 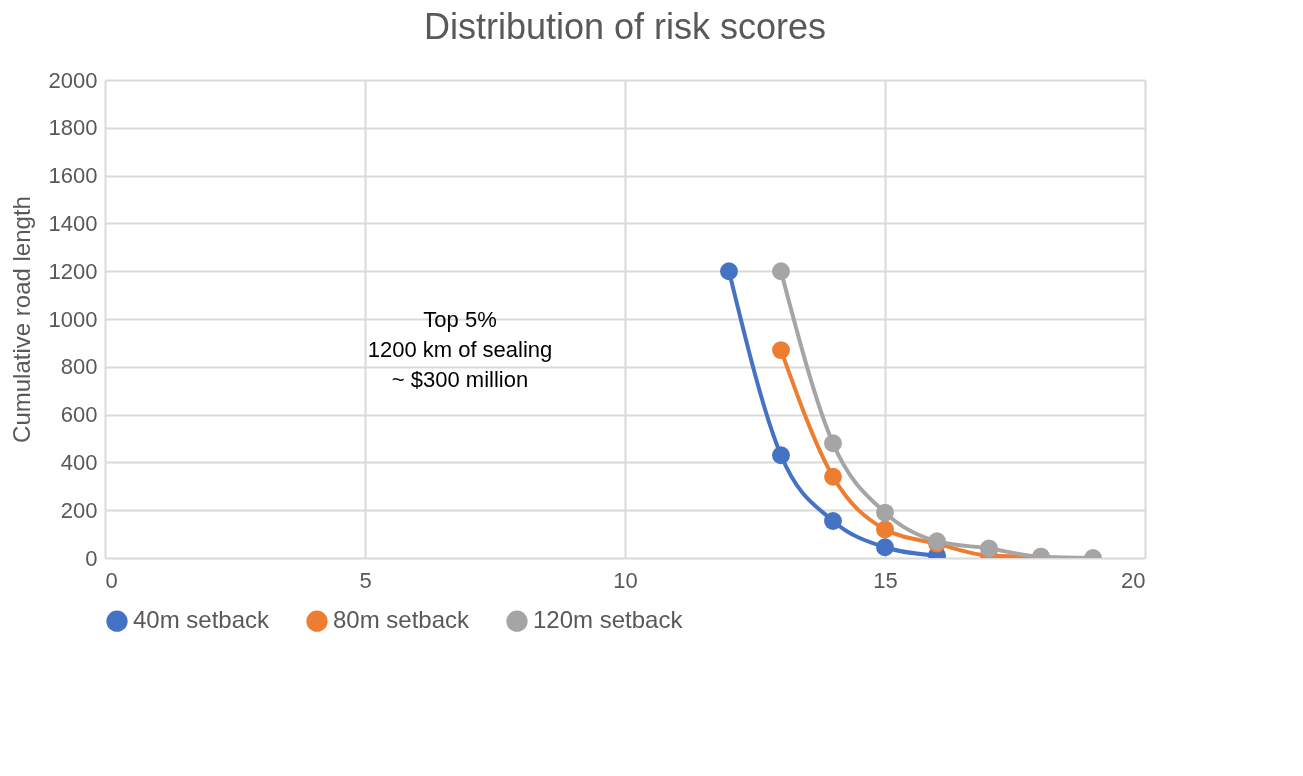 What do you see at coordinates (1133, 580) in the screenshot?
I see `x-tick-label: 20` at bounding box center [1133, 580].